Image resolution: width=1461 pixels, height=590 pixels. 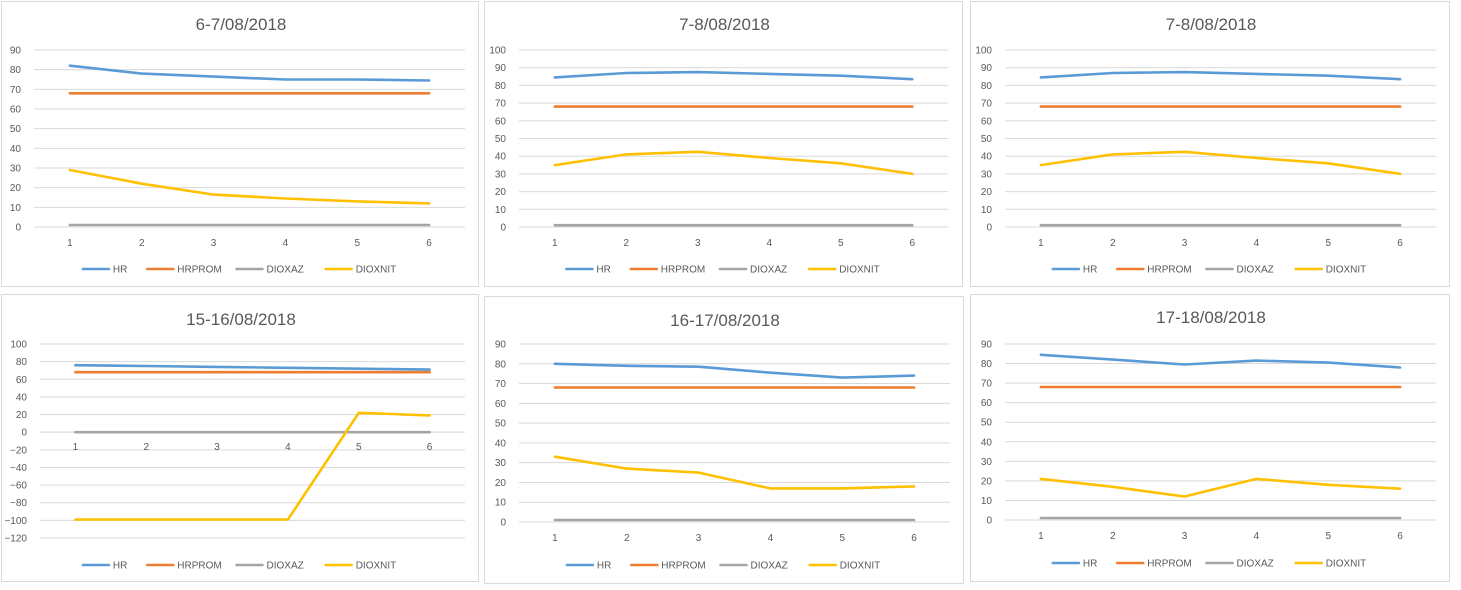 I want to click on y-tick-label: −40, so click(x=18, y=468).